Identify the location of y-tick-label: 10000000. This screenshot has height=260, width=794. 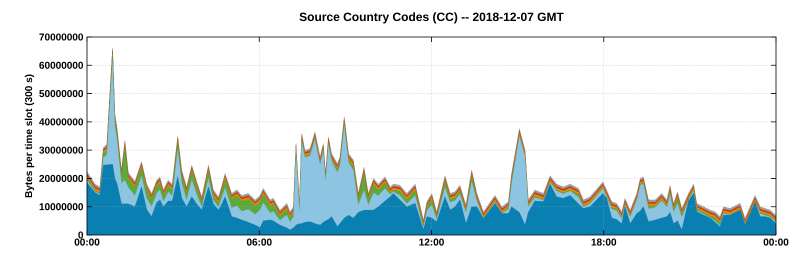
(62, 206).